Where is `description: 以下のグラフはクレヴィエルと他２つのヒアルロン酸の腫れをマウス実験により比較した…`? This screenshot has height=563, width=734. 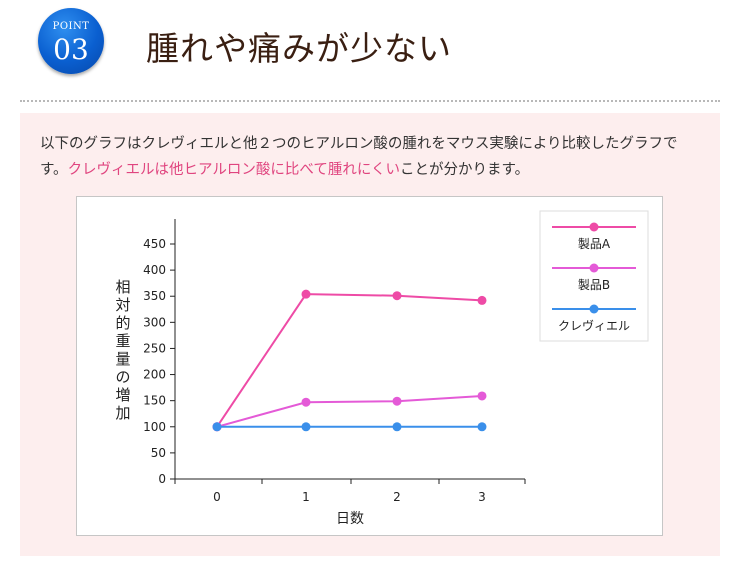 description: 以下のグラフはクレヴィエルと他２つのヒアルロン酸の腫れをマウス実験により比較した… is located at coordinates (371, 157).